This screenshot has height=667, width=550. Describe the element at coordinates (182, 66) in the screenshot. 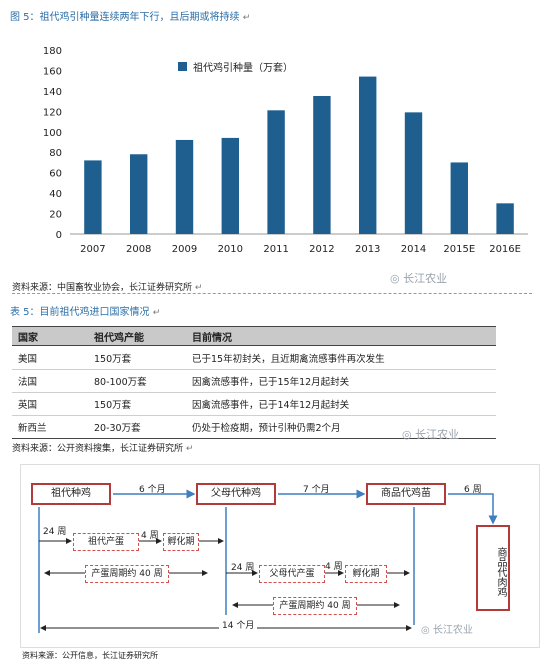

I see `legend-swatch` at that location.